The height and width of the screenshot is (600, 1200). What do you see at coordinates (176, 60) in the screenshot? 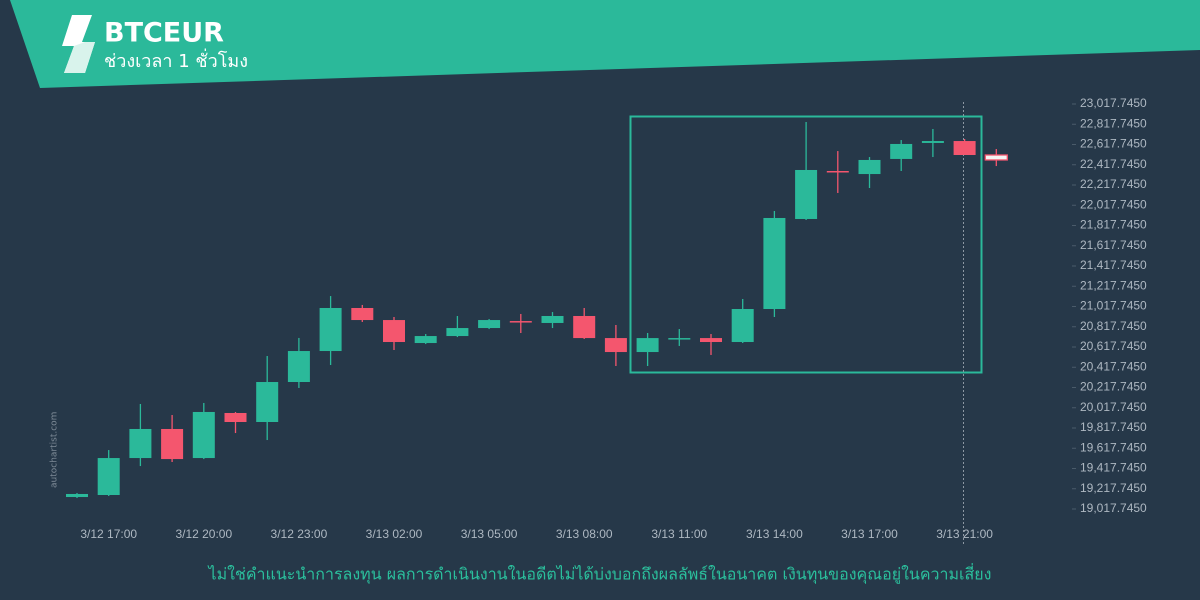
I see `chart-subtitle: ช่วงเวลา 1 ชั่วโมง` at bounding box center [176, 60].